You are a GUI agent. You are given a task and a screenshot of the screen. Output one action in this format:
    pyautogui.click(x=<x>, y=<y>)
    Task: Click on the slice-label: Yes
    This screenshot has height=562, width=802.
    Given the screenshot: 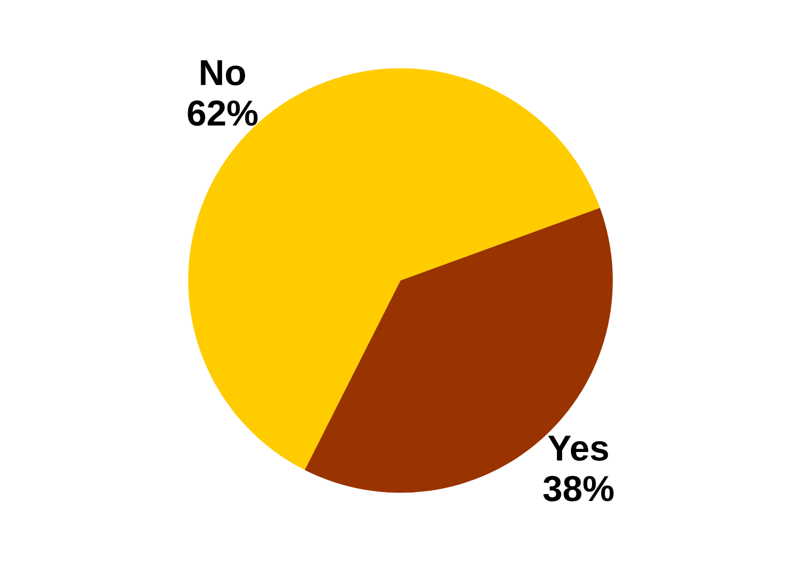 What is the action you would take?
    pyautogui.click(x=579, y=447)
    